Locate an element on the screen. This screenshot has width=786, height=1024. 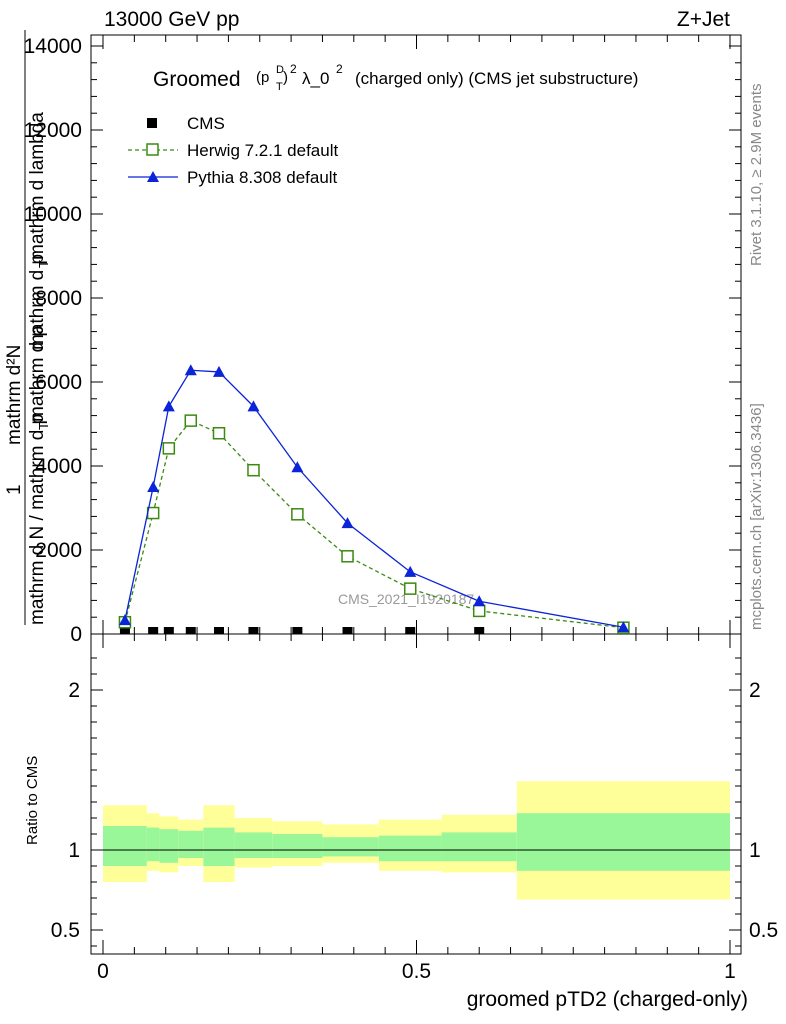
legend-cms-marker is located at coordinates (152, 123).